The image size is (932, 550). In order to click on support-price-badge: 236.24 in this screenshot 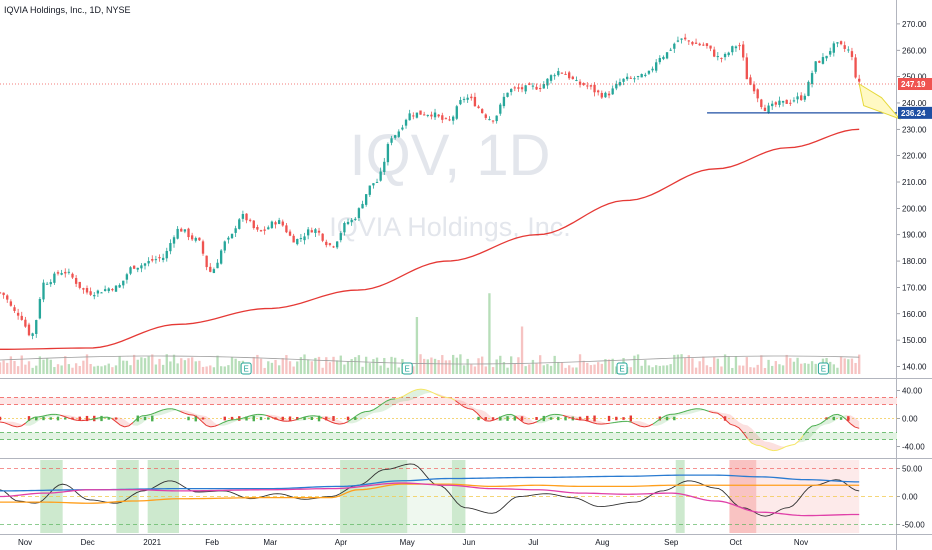, I will do `click(913, 113)`.